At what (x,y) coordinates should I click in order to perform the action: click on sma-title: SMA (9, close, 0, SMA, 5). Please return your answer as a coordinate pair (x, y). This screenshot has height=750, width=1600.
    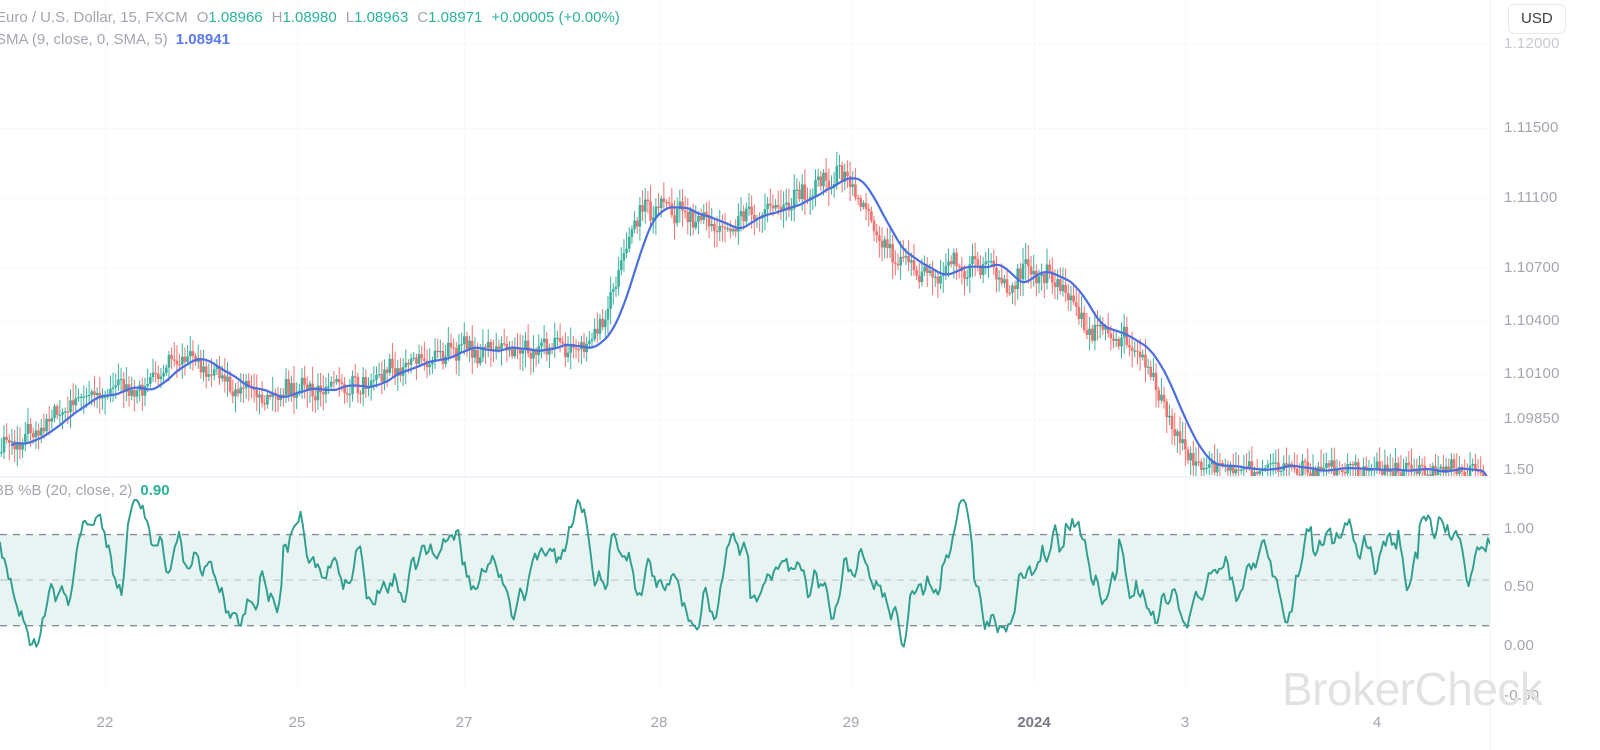
    Looking at the image, I should click on (84, 39).